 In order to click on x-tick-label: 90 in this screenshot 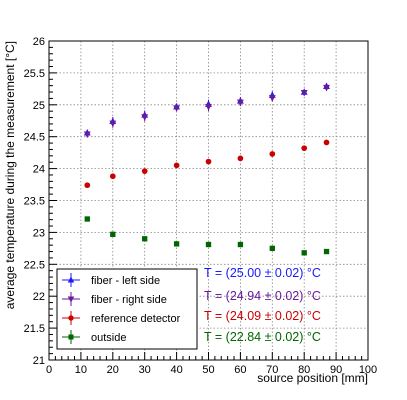, I will do `click(336, 370)`.